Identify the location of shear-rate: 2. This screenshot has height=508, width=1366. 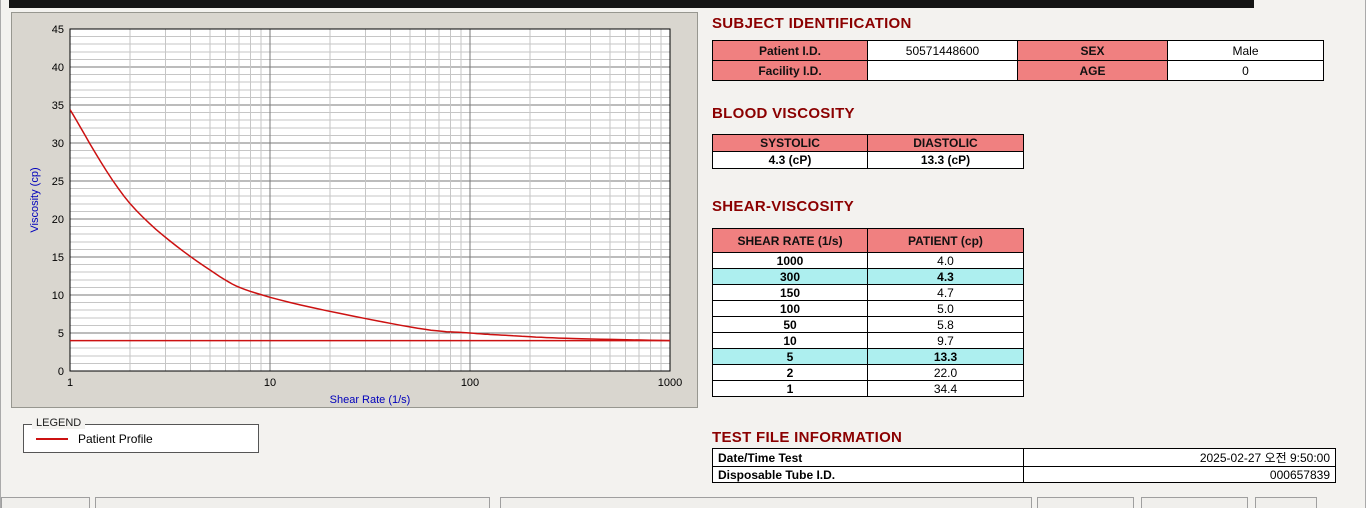
(790, 372).